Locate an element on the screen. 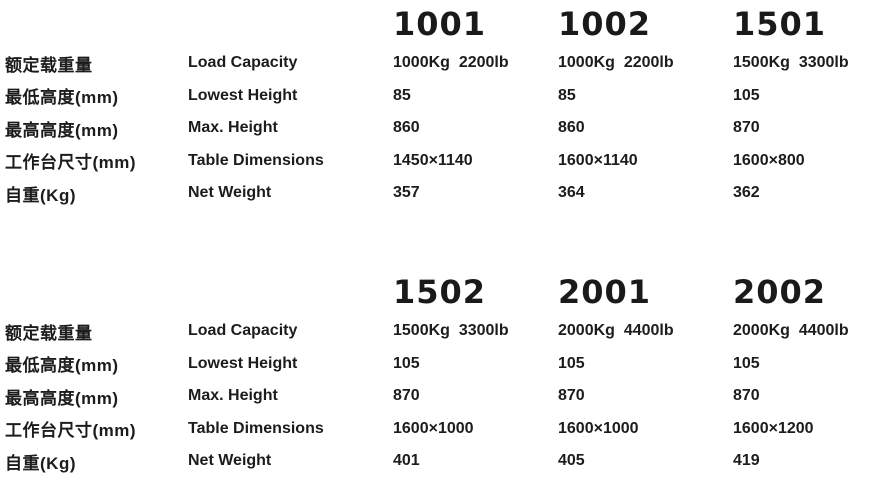  value-2001-lowest-height: 105 is located at coordinates (571, 363).